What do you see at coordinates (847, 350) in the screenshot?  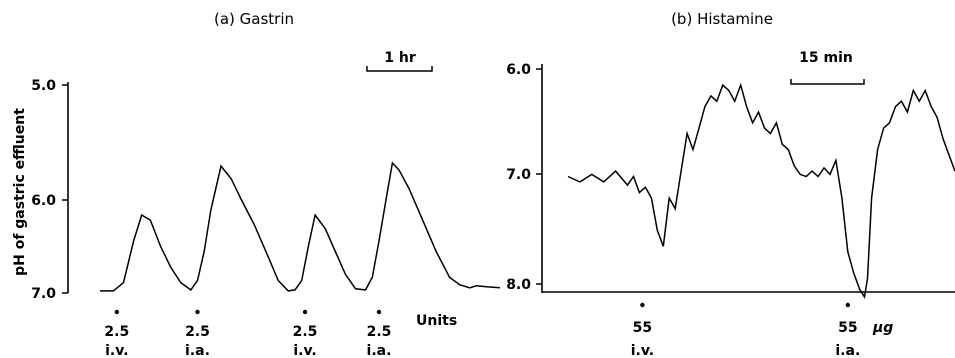 I see `panel-b-dose-route-1: i.a.` at bounding box center [847, 350].